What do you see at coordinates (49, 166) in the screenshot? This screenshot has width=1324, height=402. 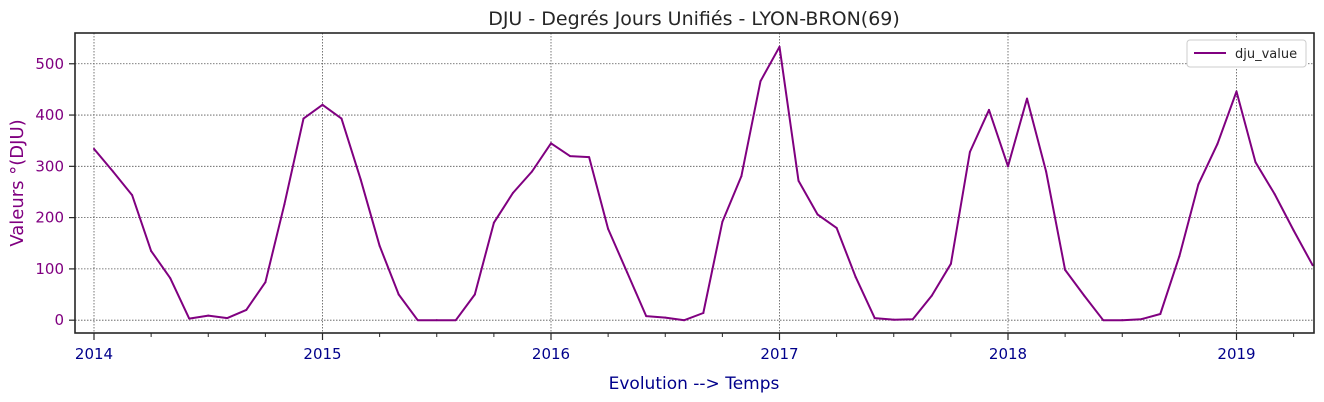 I see `y-tick-label: 300` at bounding box center [49, 166].